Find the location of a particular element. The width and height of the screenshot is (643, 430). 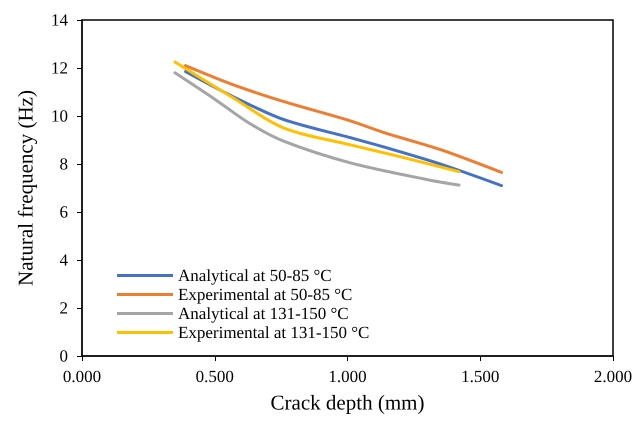

legend-label: Analytical at 131-150 °C is located at coordinates (263, 313).